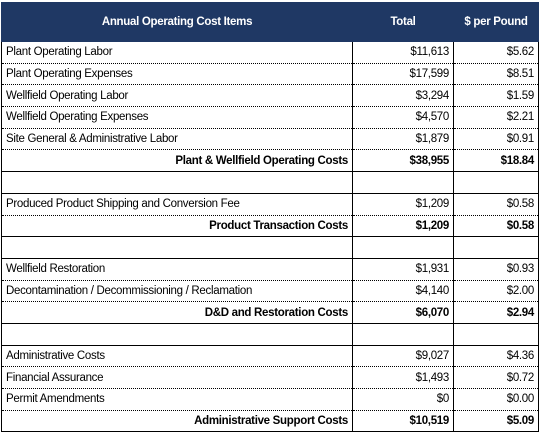 The height and width of the screenshot is (438, 539). Describe the element at coordinates (177, 95) in the screenshot. I see `table-cell: Wellfield Operating Labor` at that location.